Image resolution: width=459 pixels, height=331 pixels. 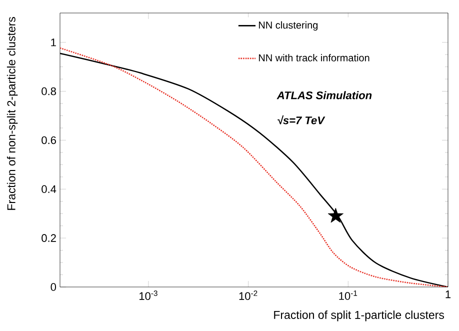 I want to click on y-tick-label: 0, so click(x=53, y=287).